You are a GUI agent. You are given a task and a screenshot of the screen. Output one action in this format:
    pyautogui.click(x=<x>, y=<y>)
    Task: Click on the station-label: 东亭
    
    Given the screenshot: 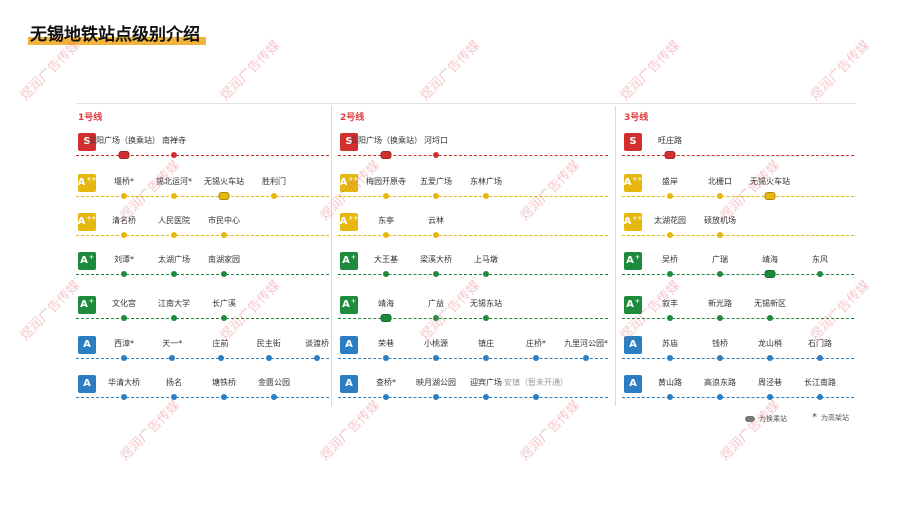 What is the action you would take?
    pyautogui.click(x=386, y=220)
    